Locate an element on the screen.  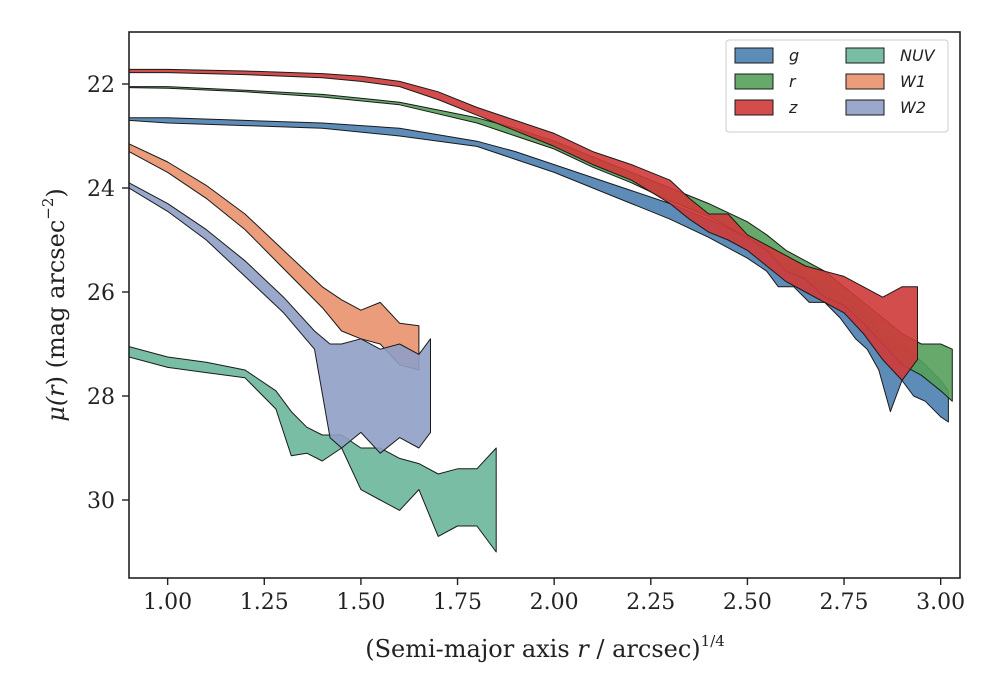
y-tick-label: 28 is located at coordinates (101, 397).